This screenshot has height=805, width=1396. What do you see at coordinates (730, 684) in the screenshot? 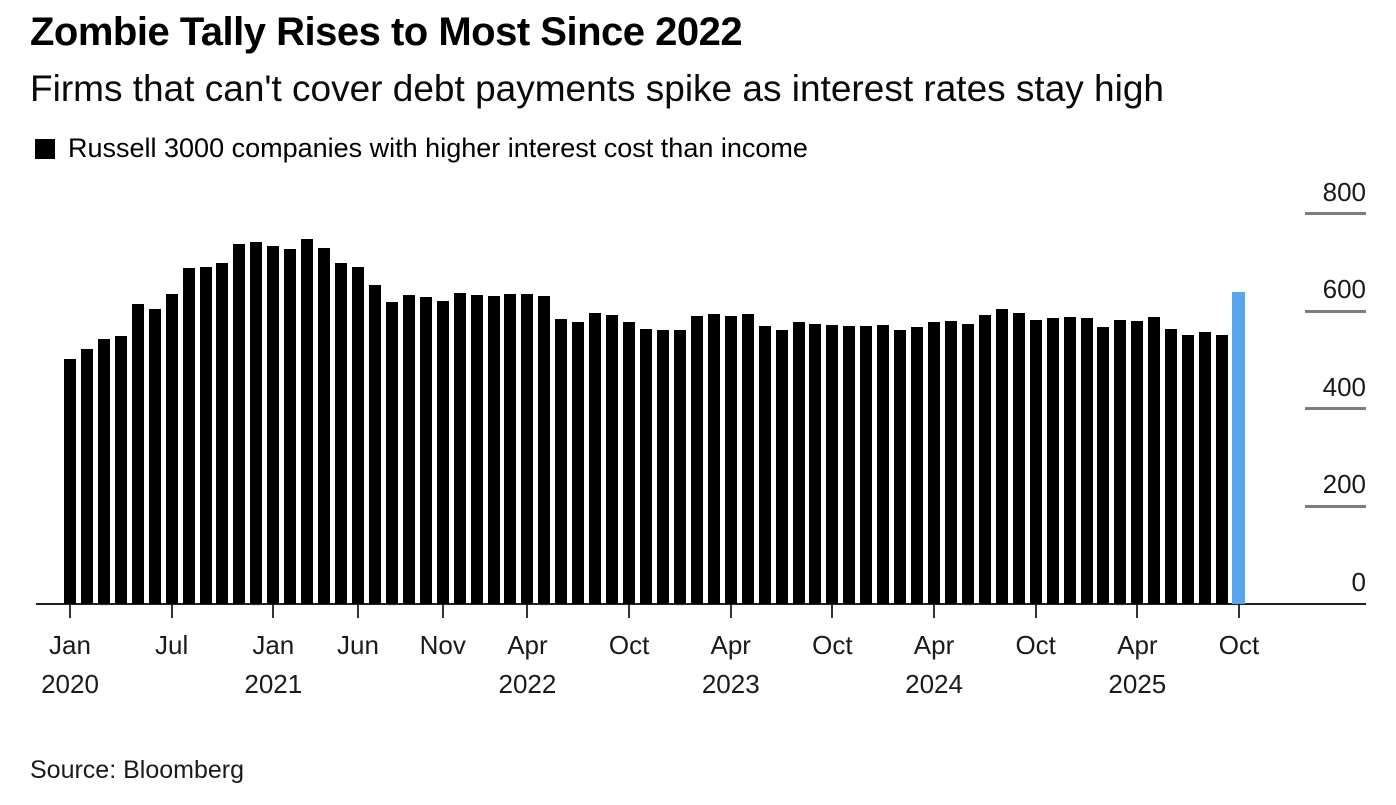
I see `x-axis-year-label: 2023` at bounding box center [730, 684].